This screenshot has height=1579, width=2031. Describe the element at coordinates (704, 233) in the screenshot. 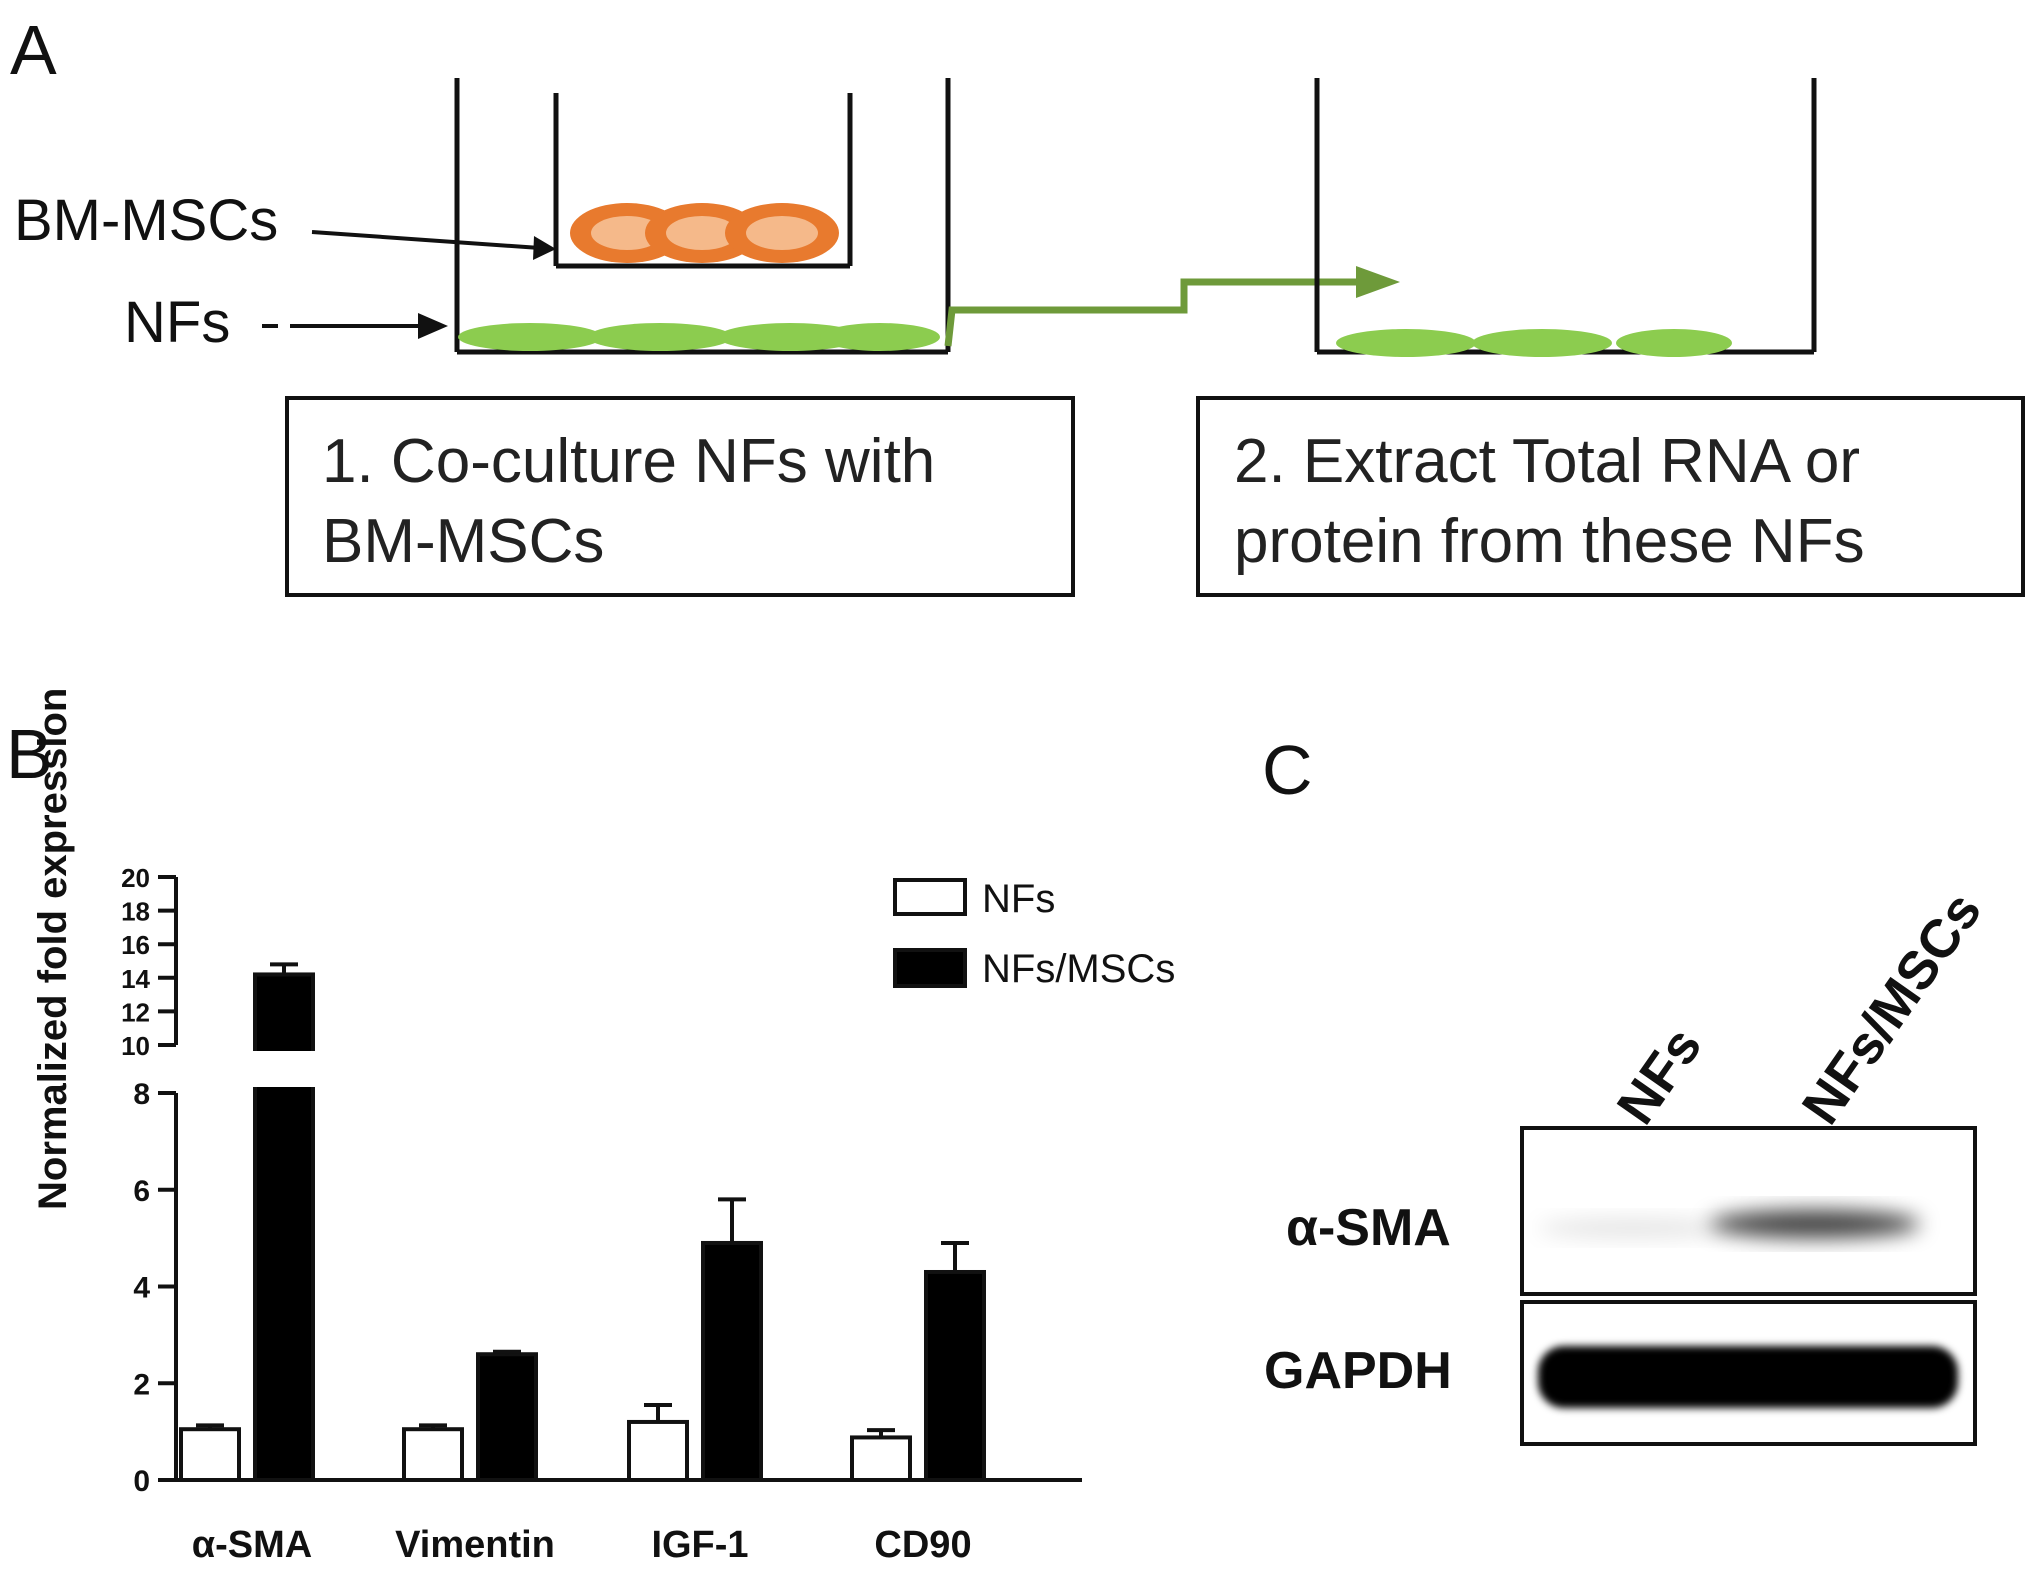

I see `bm-mscs-cells` at that location.